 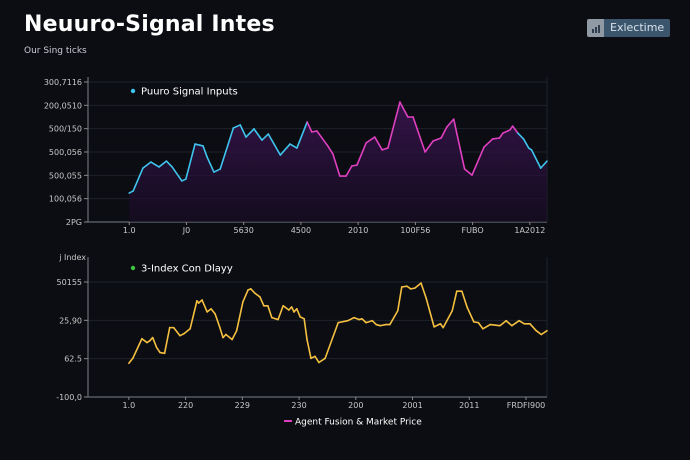 What do you see at coordinates (358, 423) in the screenshot?
I see `bottom-legend-label: Agent Fusion & Market Price` at bounding box center [358, 423].